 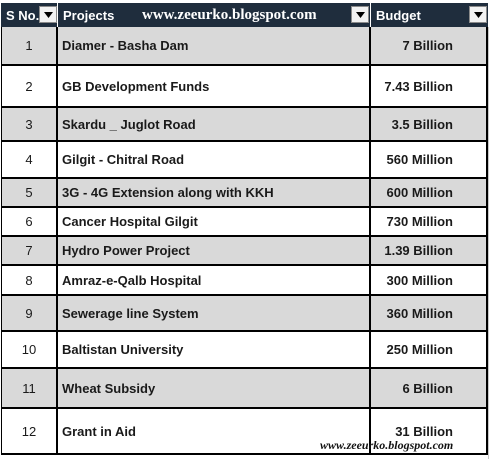 I want to click on gridline, so click(x=488, y=243).